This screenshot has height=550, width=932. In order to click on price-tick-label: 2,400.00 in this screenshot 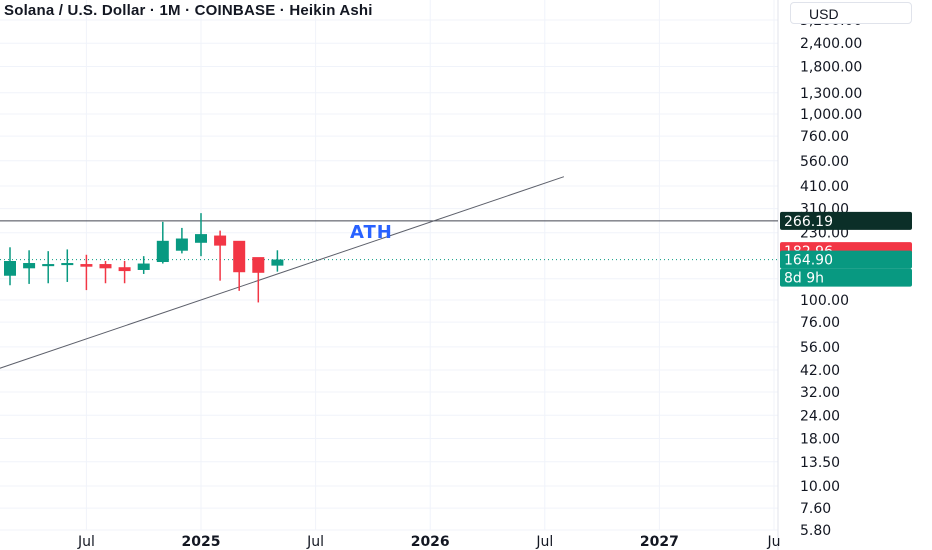, I will do `click(831, 44)`.